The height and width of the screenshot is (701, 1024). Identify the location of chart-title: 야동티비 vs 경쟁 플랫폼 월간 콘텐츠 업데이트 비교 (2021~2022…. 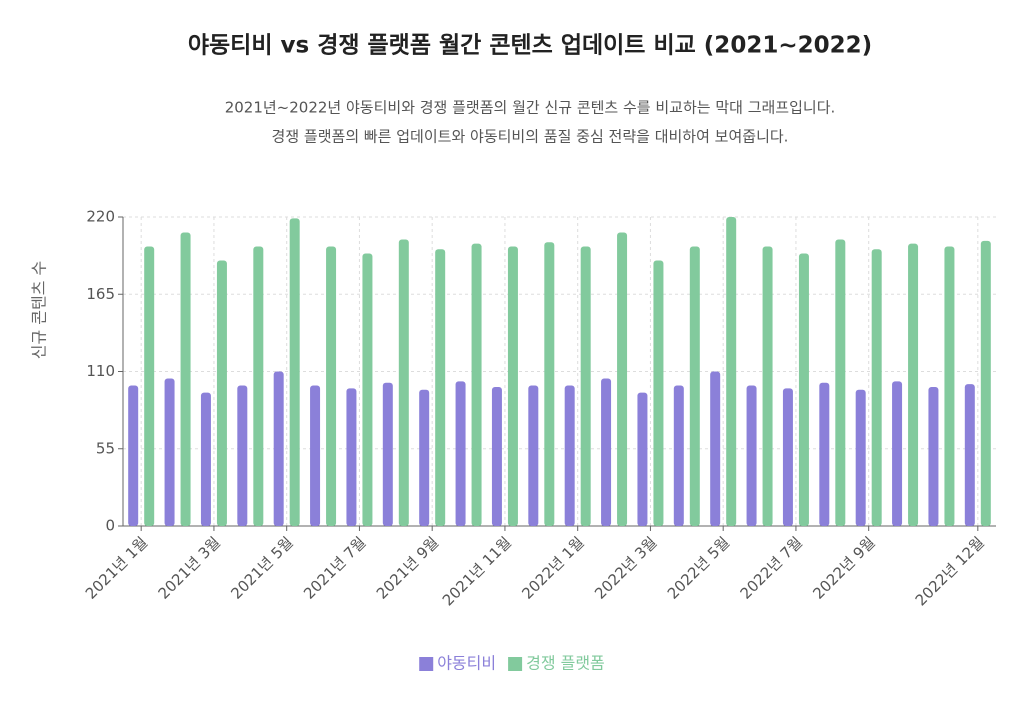
(530, 46).